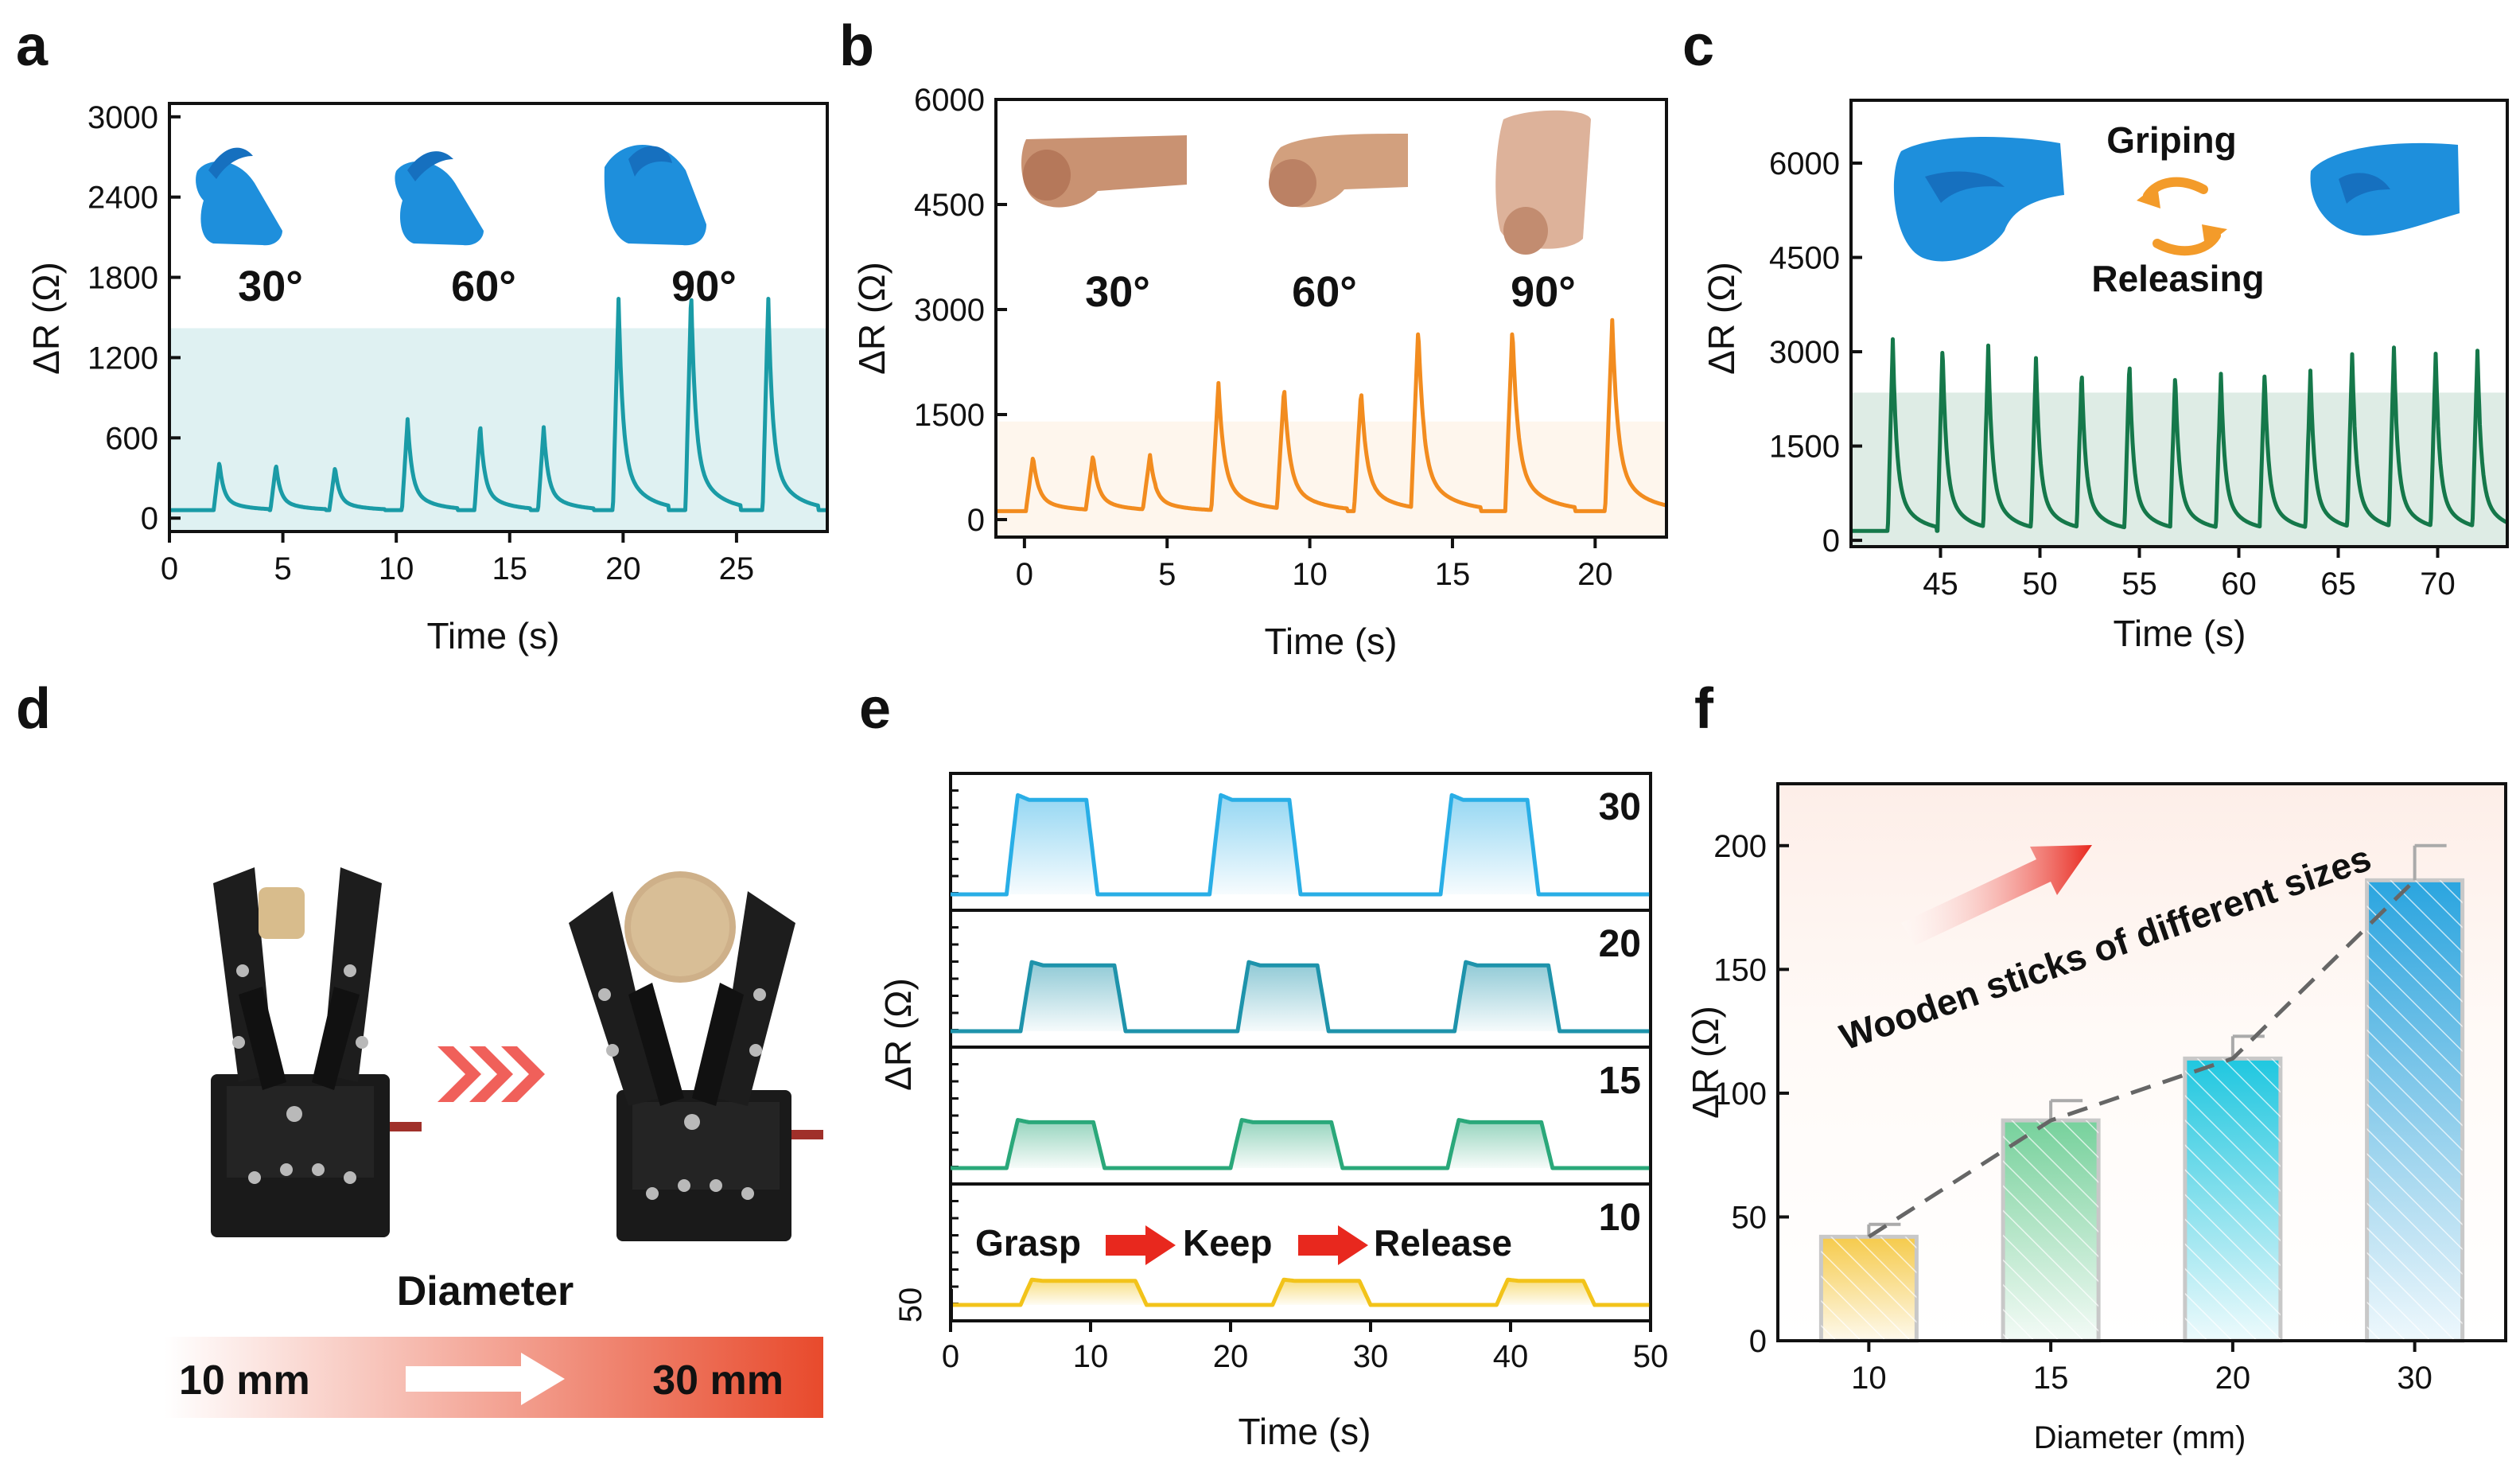  Describe the element at coordinates (270, 286) in the screenshot. I see `angle-label-a-30: 30°` at that location.